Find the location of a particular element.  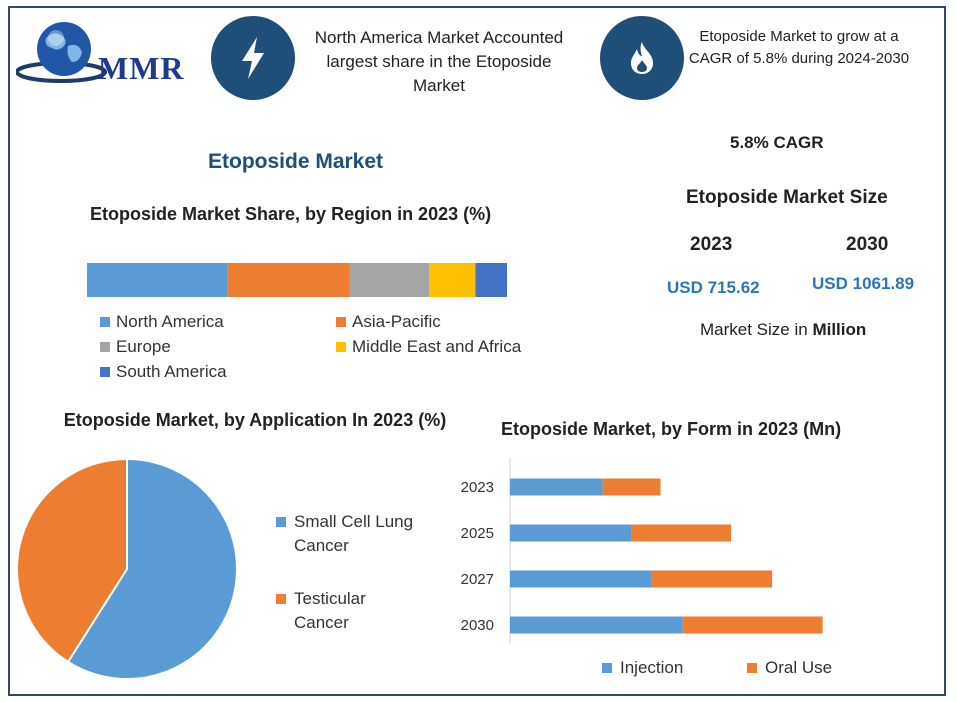

legend-label: Oral Use is located at coordinates (799, 667).